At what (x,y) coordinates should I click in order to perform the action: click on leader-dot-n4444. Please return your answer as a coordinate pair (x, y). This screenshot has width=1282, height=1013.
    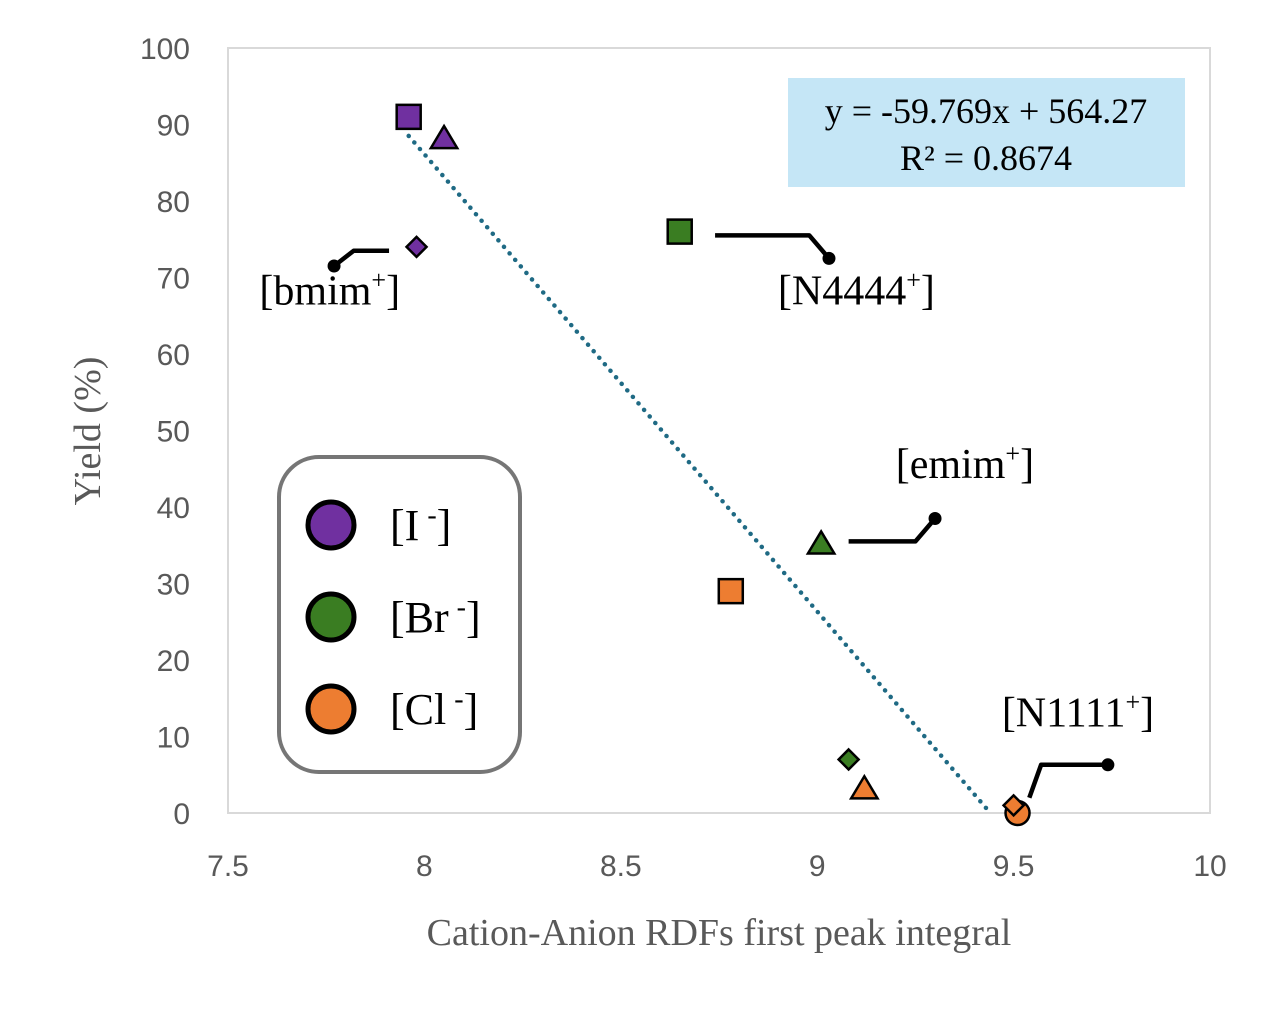
    Looking at the image, I should click on (829, 258).